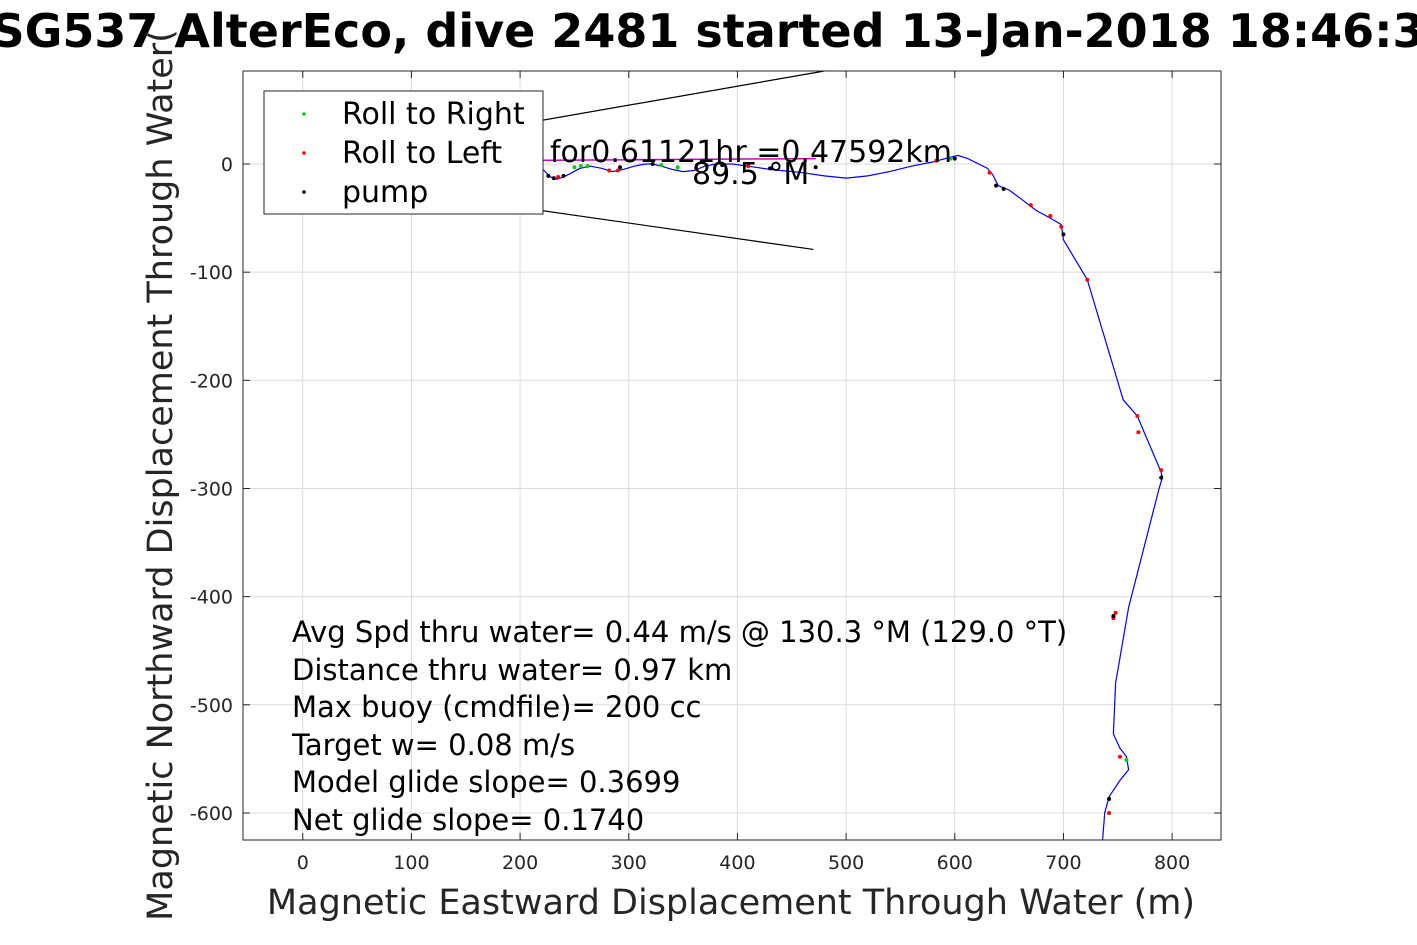  I want to click on legend-box, so click(403, 152).